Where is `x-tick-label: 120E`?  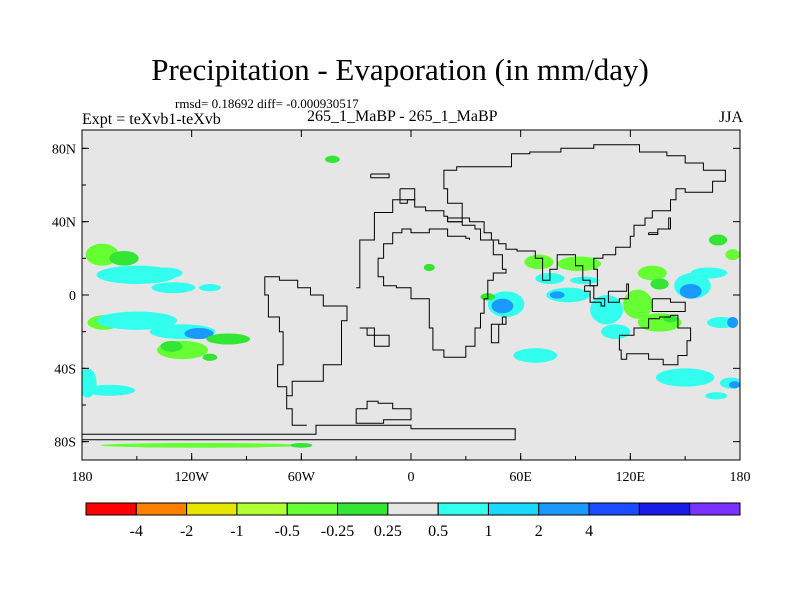
x-tick-label: 120E is located at coordinates (631, 477).